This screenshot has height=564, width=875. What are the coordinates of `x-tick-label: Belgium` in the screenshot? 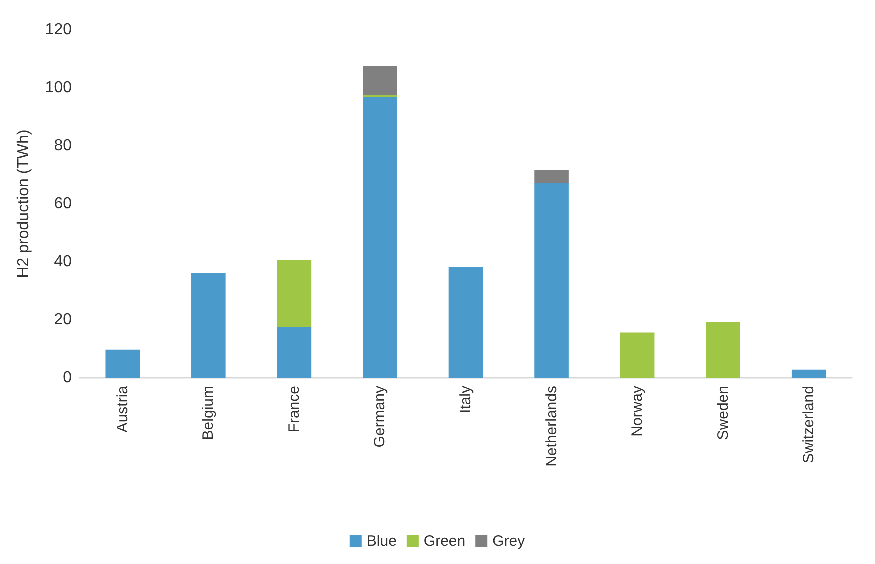 It's located at (209, 413).